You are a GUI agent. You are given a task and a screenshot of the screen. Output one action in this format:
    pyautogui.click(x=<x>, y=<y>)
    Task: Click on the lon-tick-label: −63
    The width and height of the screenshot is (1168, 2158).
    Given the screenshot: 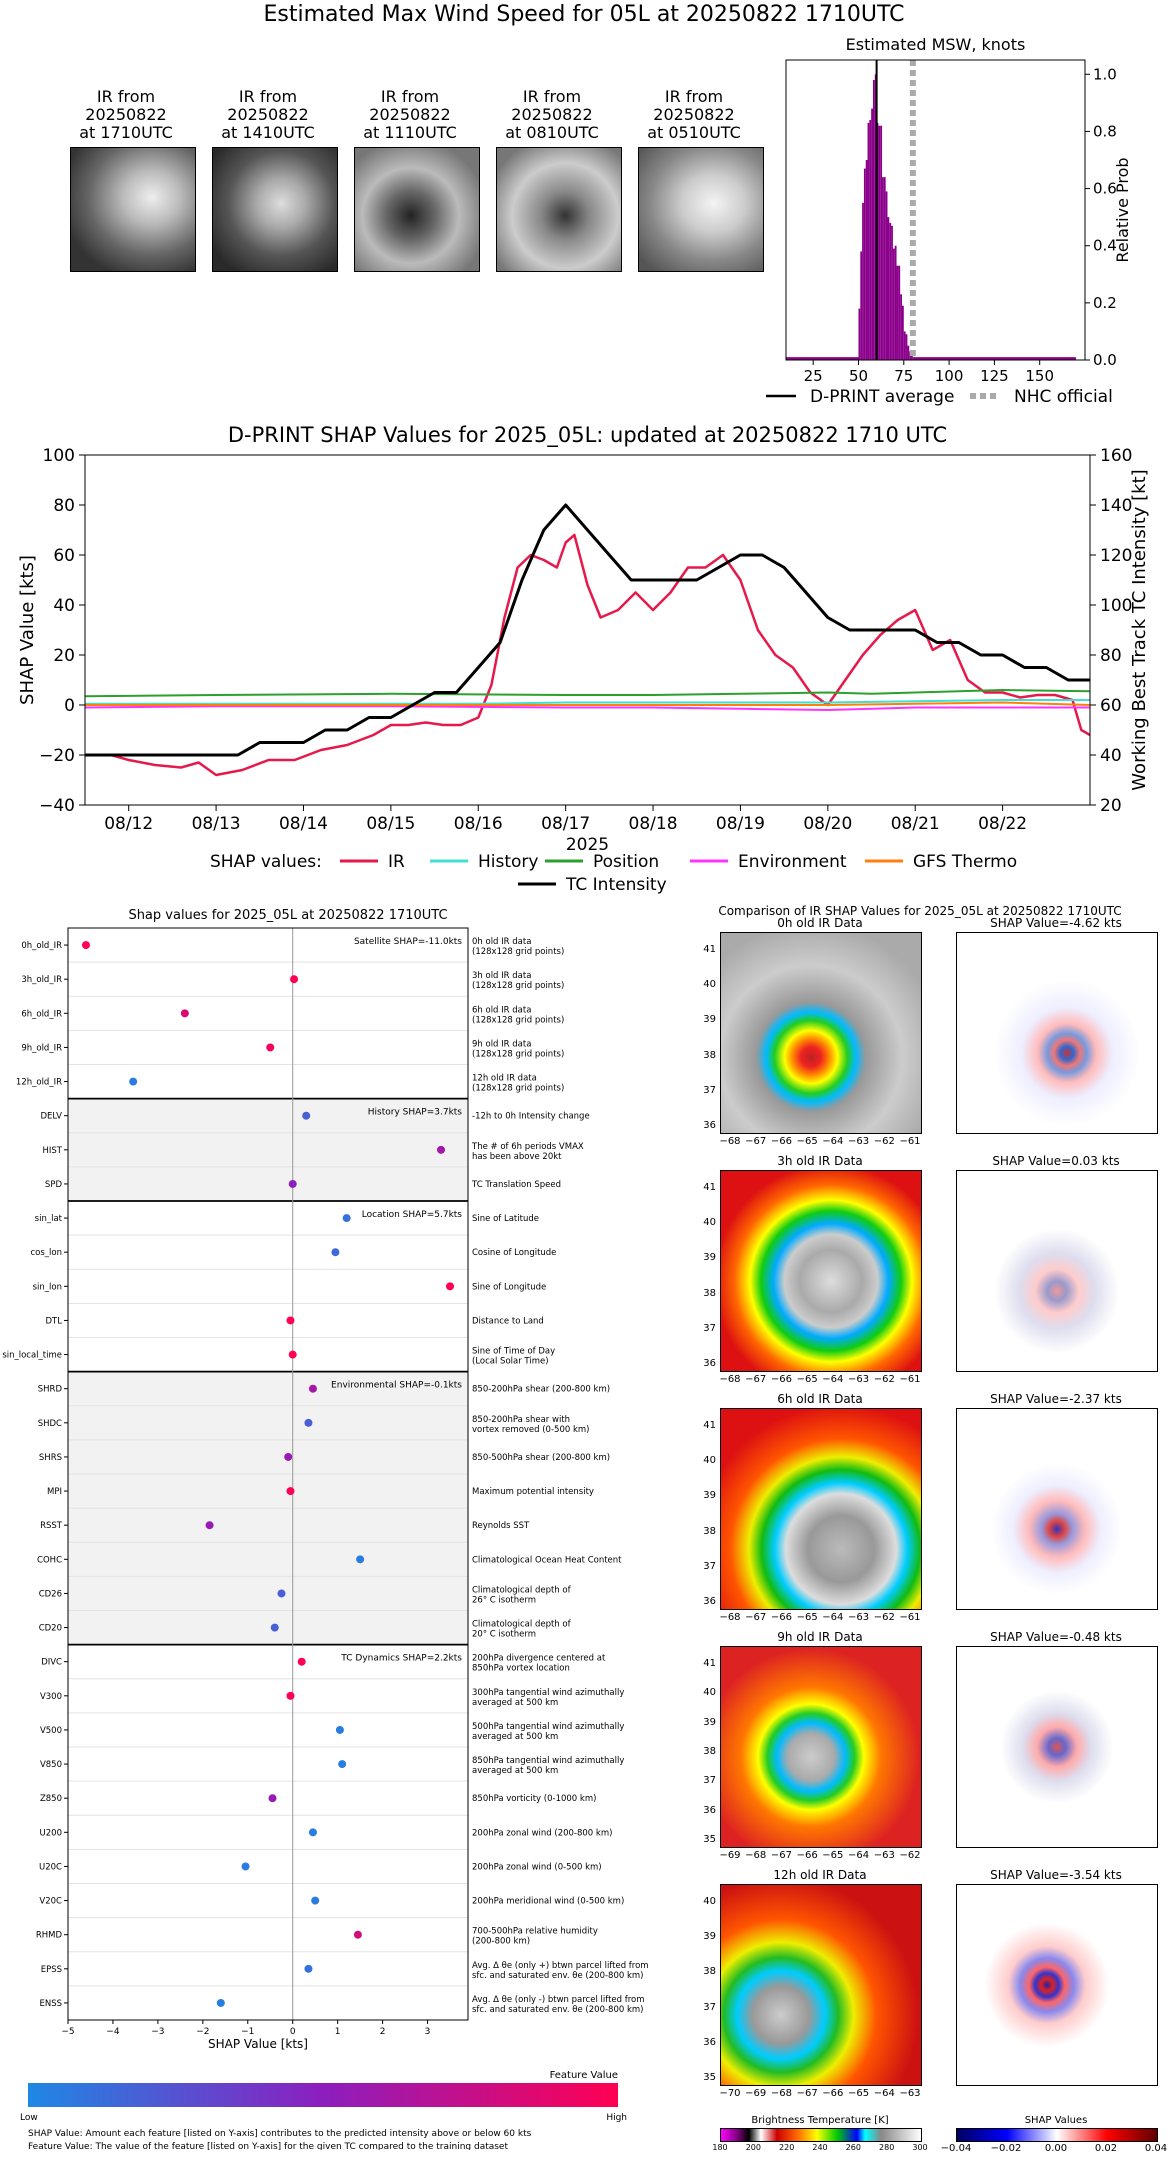 What is the action you would take?
    pyautogui.click(x=859, y=1379)
    